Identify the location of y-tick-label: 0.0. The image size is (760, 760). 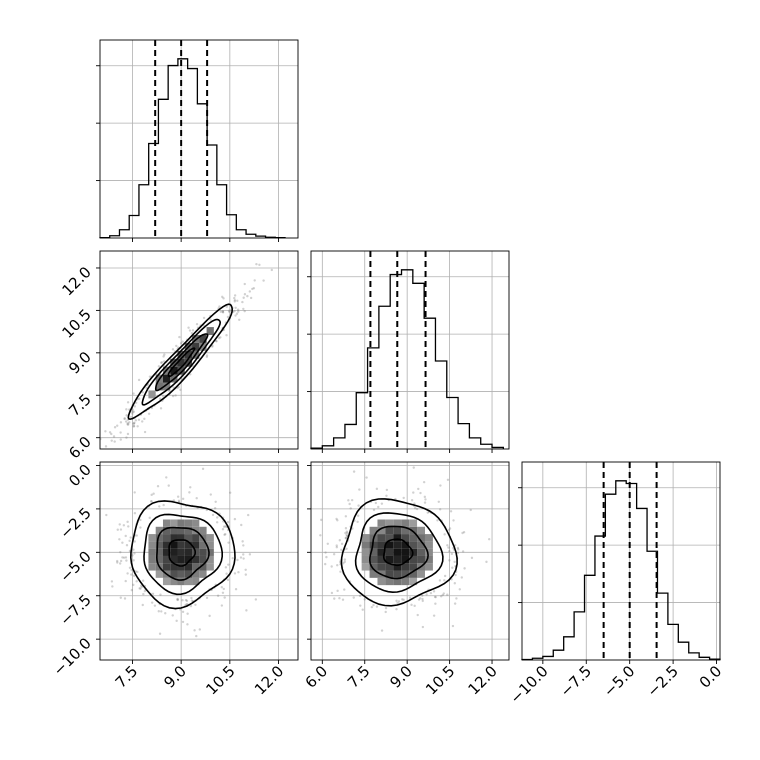
(80, 476).